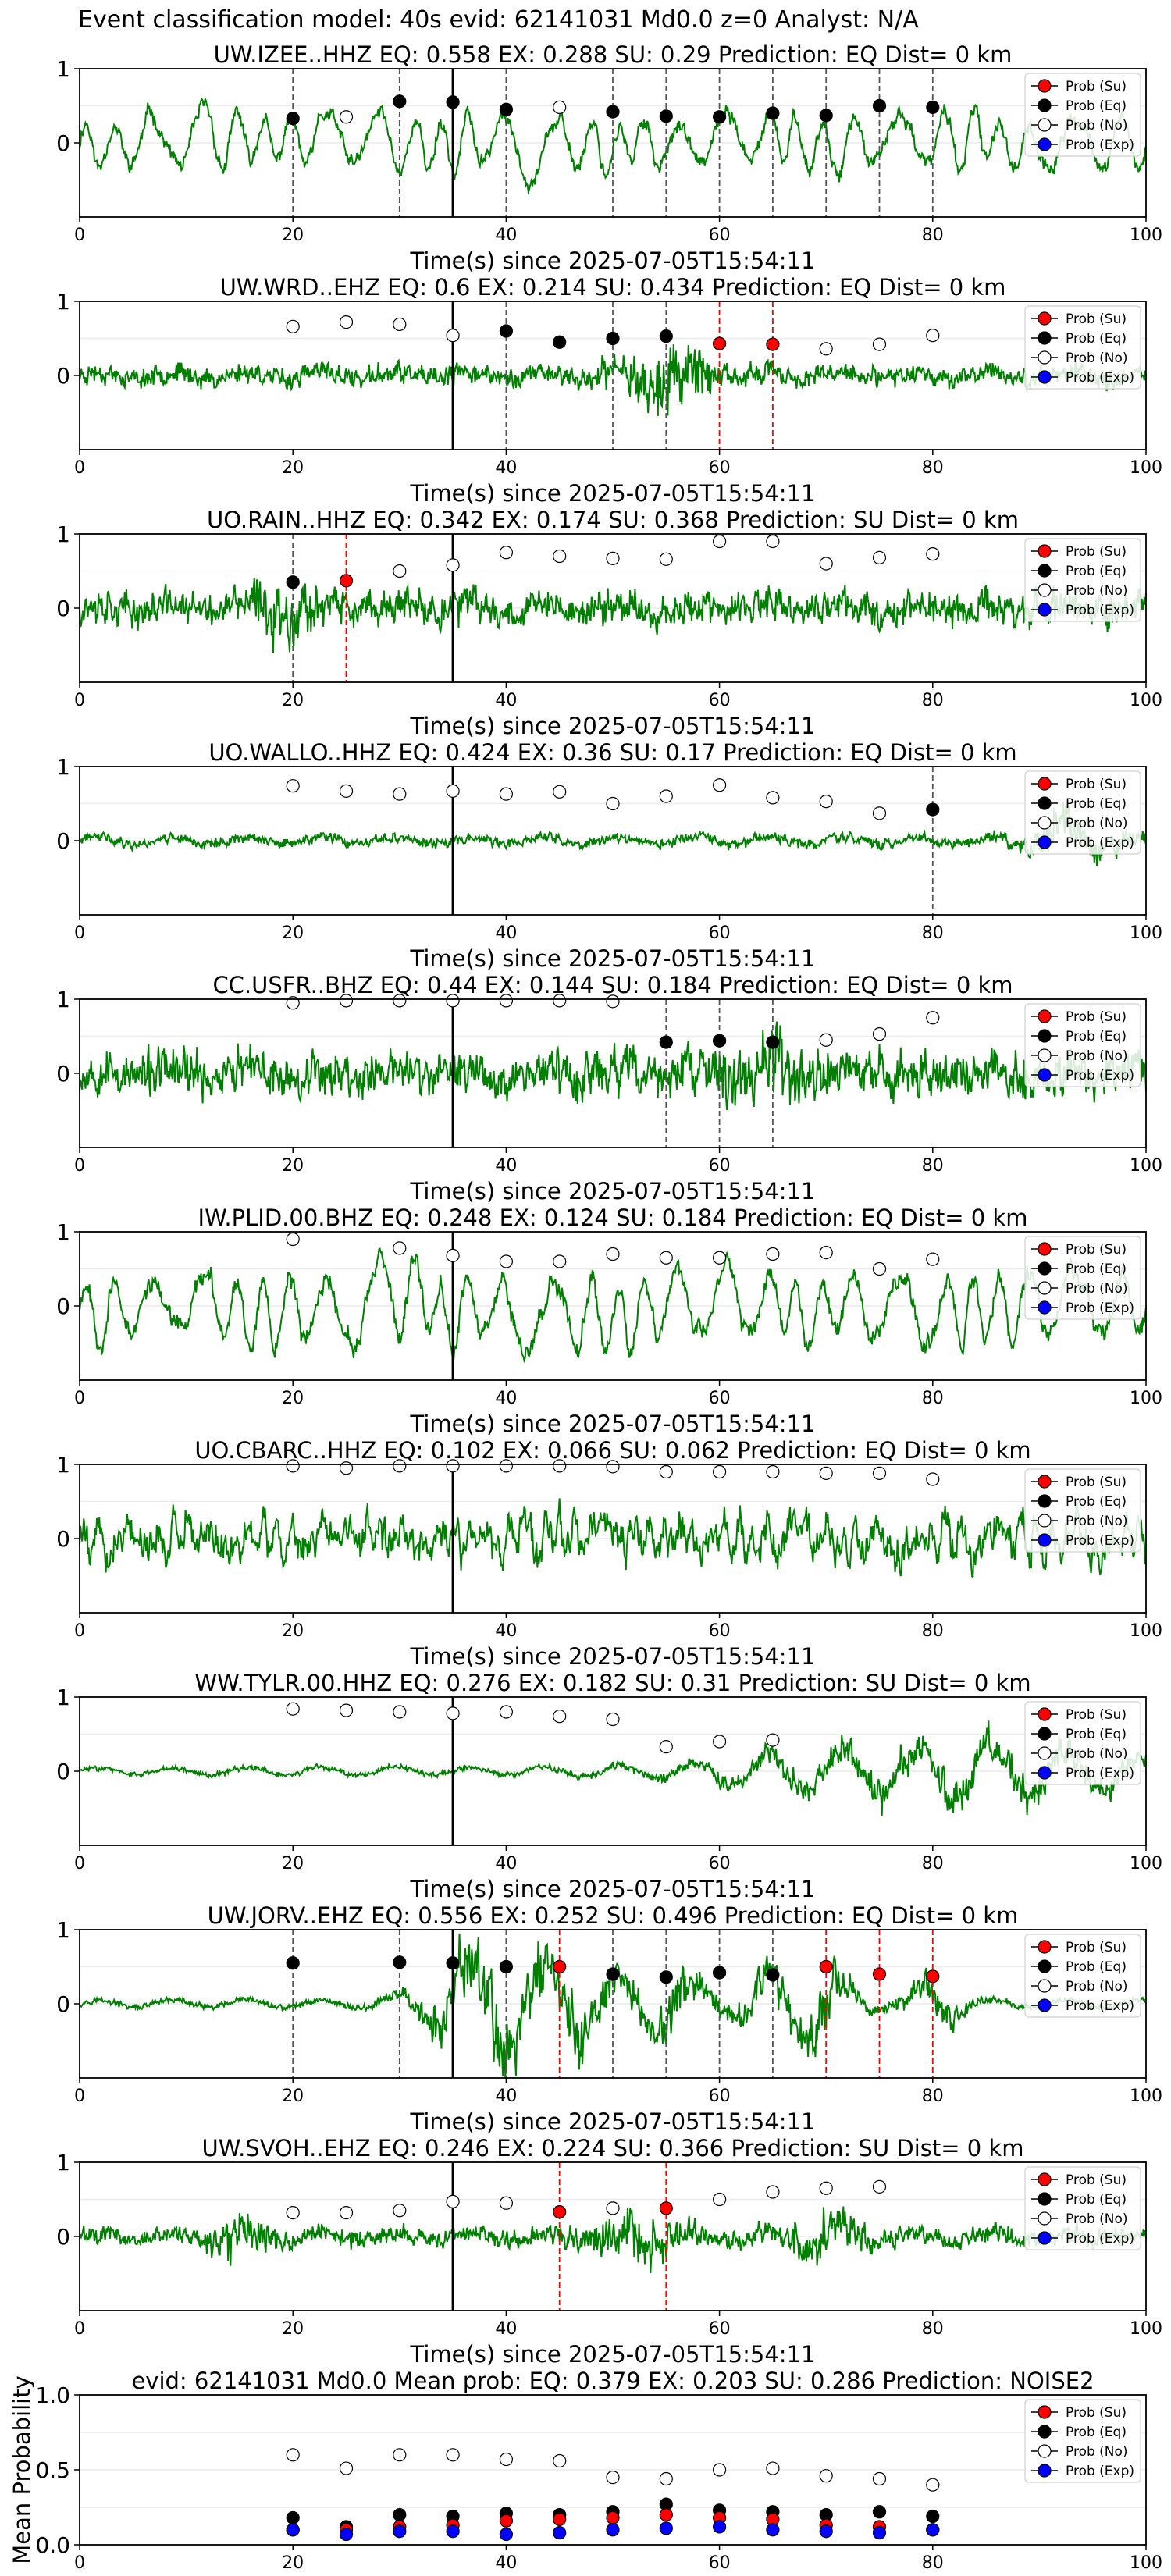 The image size is (1171, 2576). I want to click on x-tick-label: 40, so click(506, 1398).